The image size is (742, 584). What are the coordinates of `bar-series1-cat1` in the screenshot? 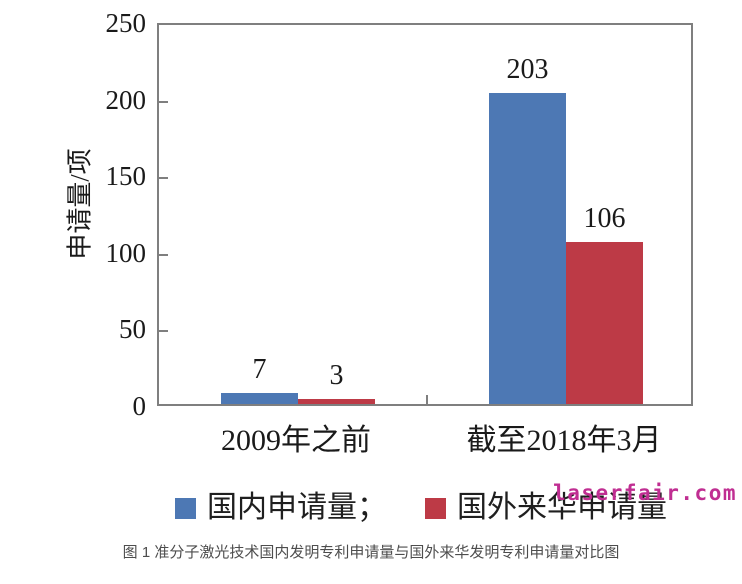 It's located at (259, 398).